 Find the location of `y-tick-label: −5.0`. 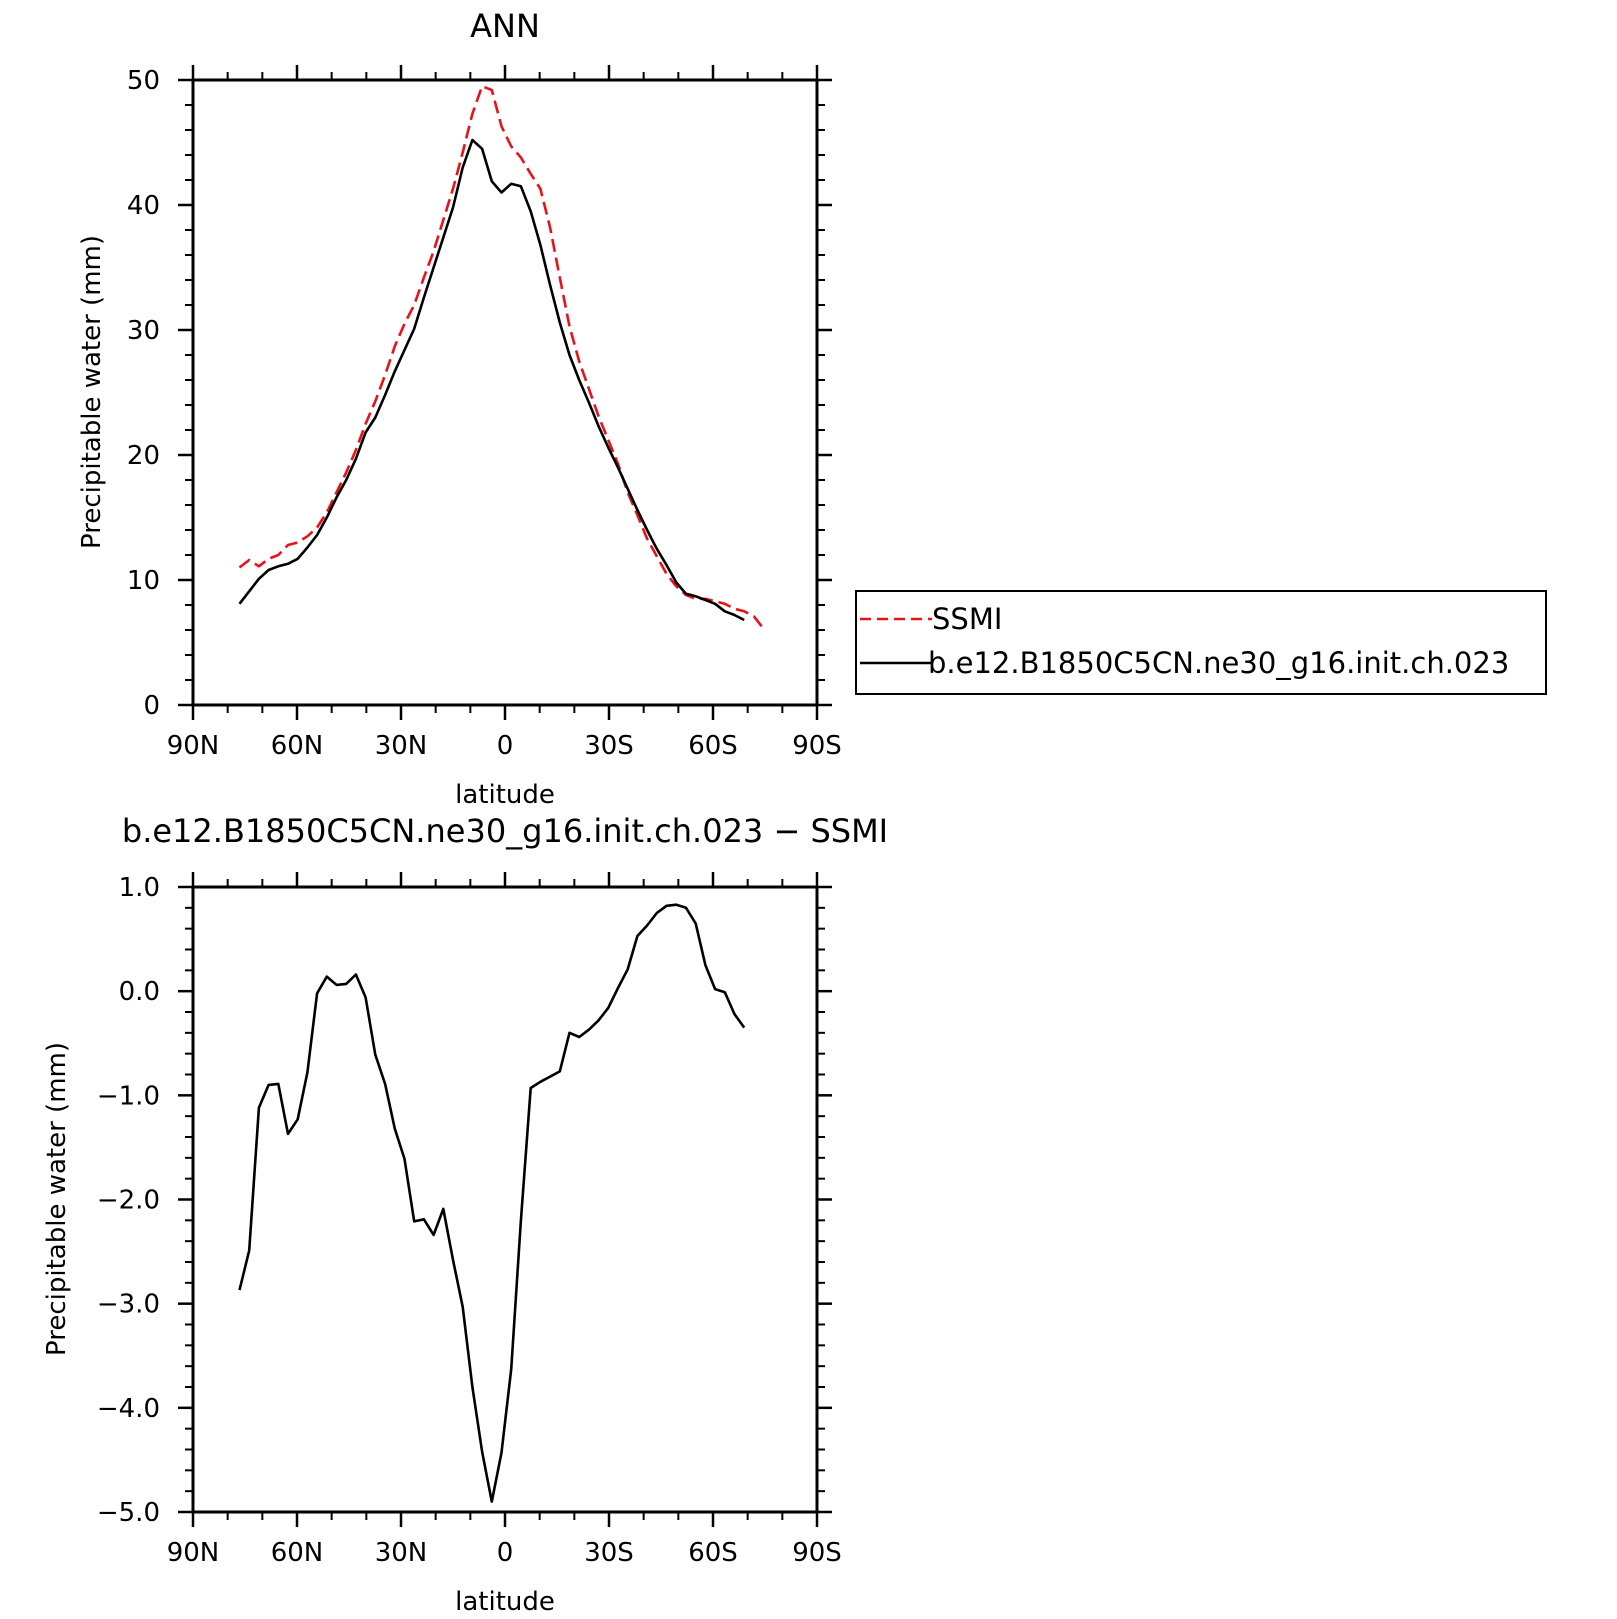

y-tick-label: −5.0 is located at coordinates (128, 1513).